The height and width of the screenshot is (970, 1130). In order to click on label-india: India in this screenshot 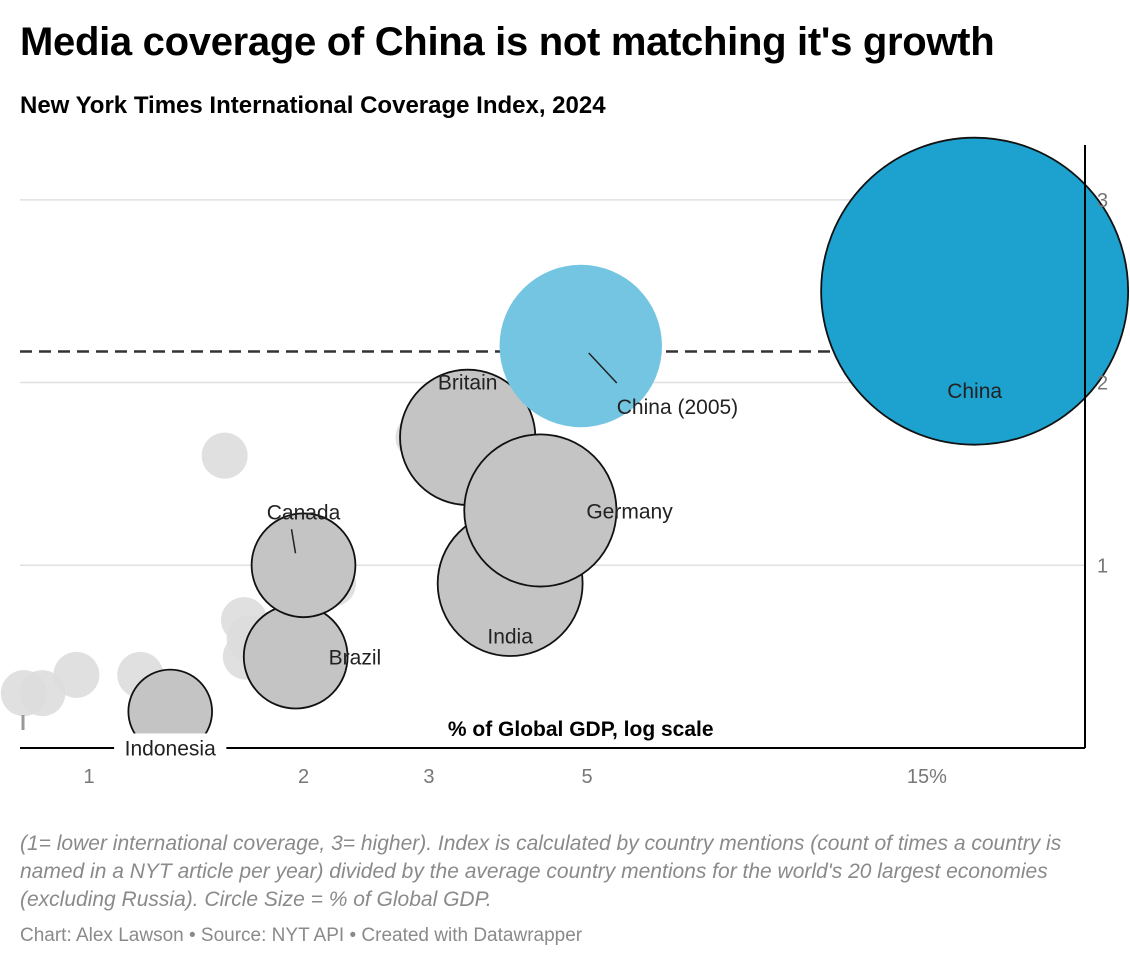, I will do `click(510, 637)`.